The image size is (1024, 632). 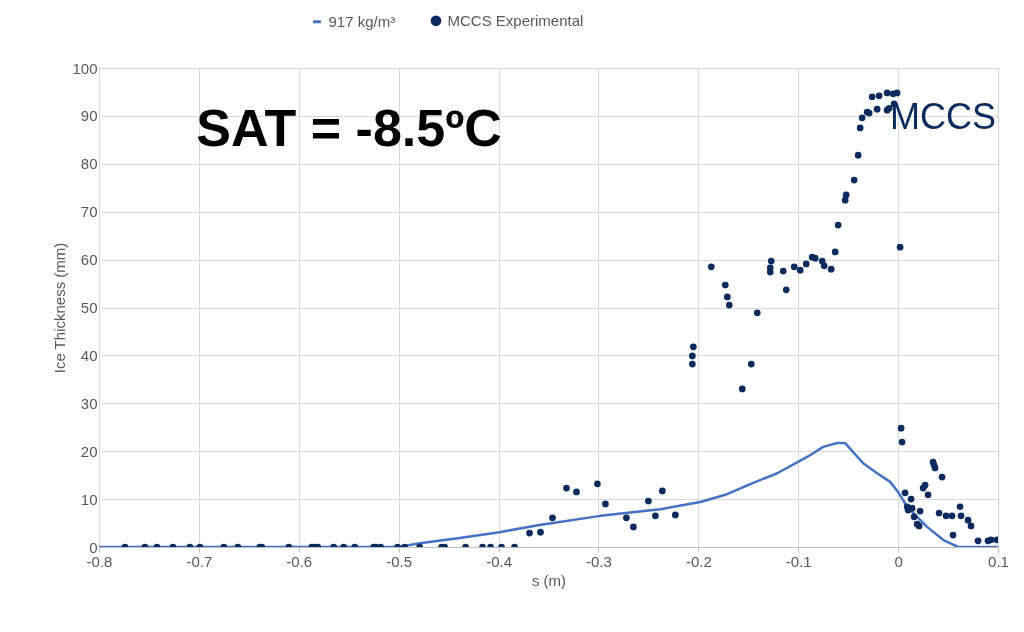 I want to click on x-tick-label: -0.1, so click(x=798, y=561).